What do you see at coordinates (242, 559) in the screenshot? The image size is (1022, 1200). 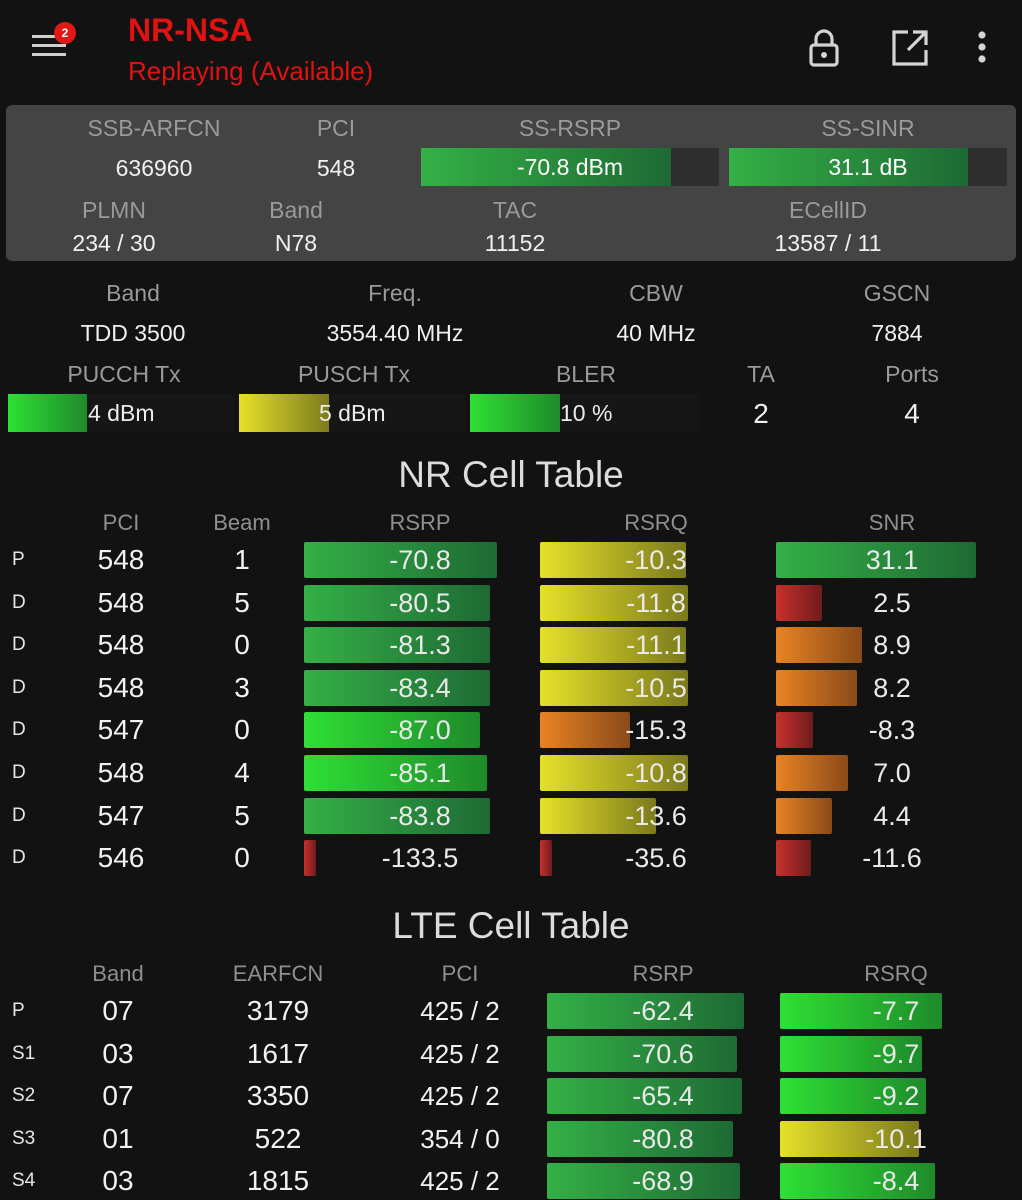 I see `nr-row-beam: 1` at bounding box center [242, 559].